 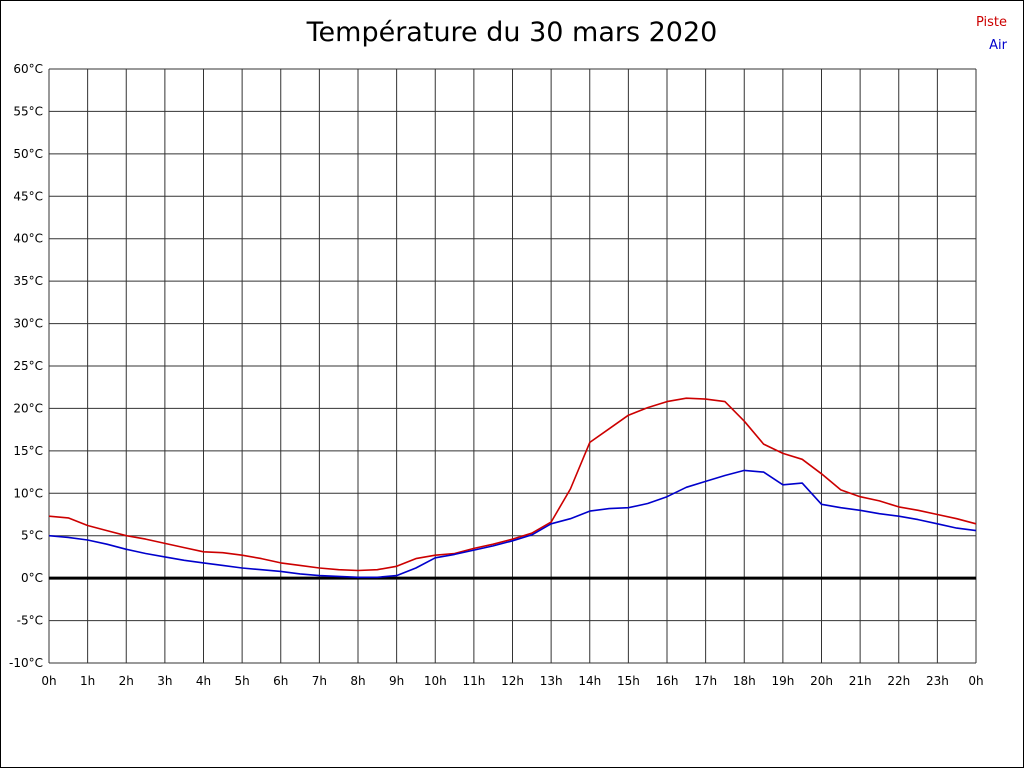 I want to click on x-tick-label: 1h, so click(x=87, y=681).